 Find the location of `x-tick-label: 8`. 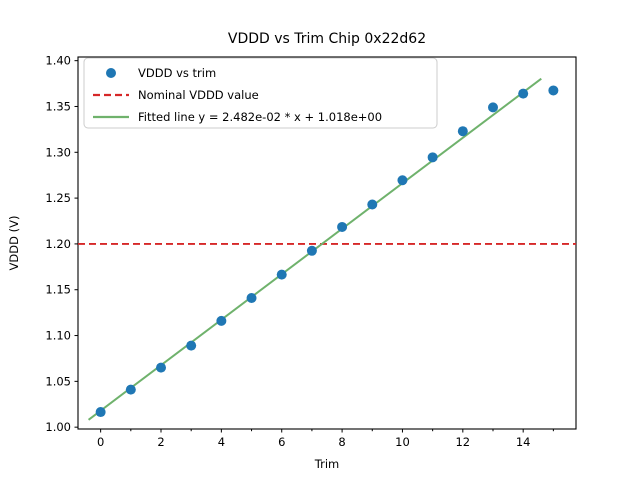

x-tick-label: 8 is located at coordinates (341, 442).